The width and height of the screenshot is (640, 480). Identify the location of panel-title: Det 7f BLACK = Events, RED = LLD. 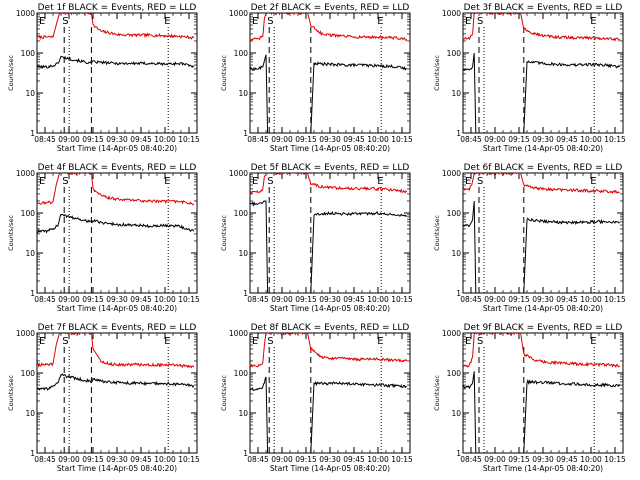
(117, 328).